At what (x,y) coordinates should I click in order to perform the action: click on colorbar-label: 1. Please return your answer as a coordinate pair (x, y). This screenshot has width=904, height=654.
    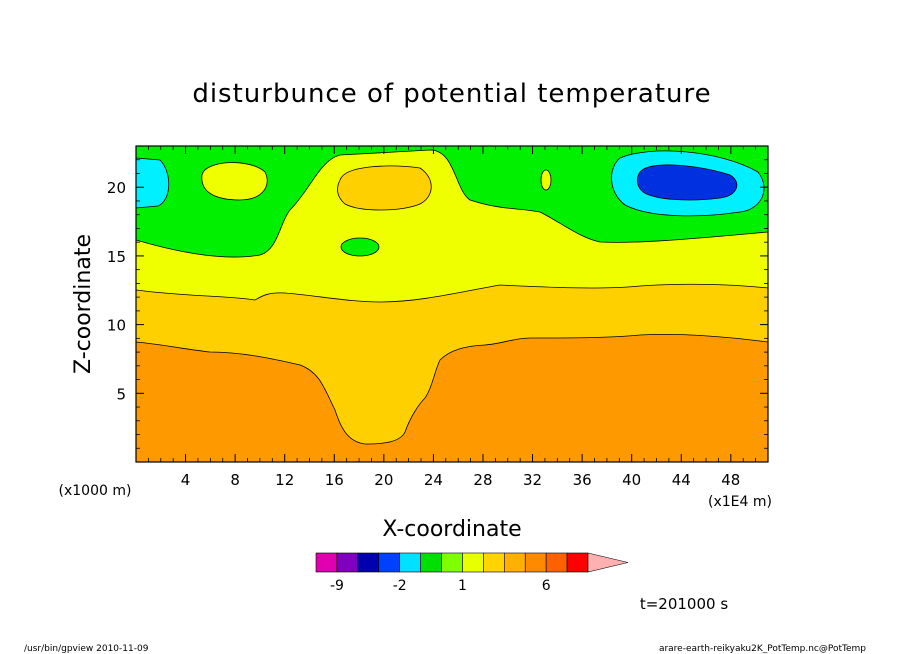
    Looking at the image, I should click on (462, 586).